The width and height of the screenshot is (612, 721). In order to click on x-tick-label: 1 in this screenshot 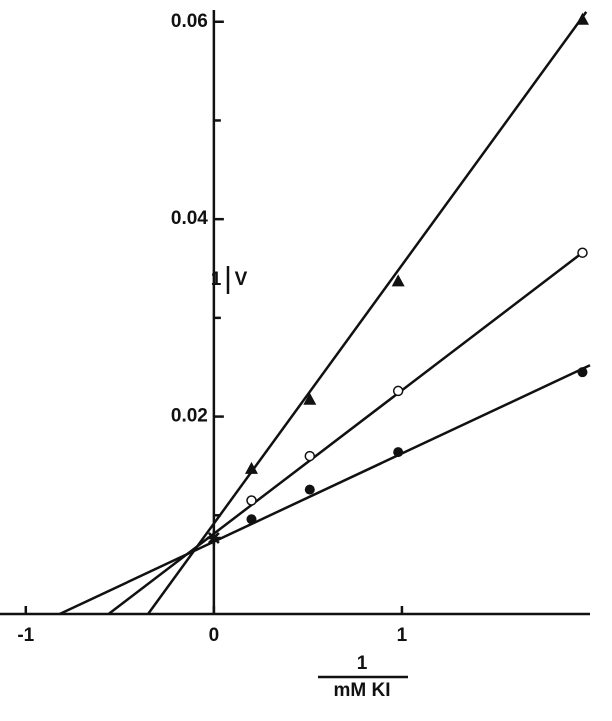, I will do `click(402, 635)`.